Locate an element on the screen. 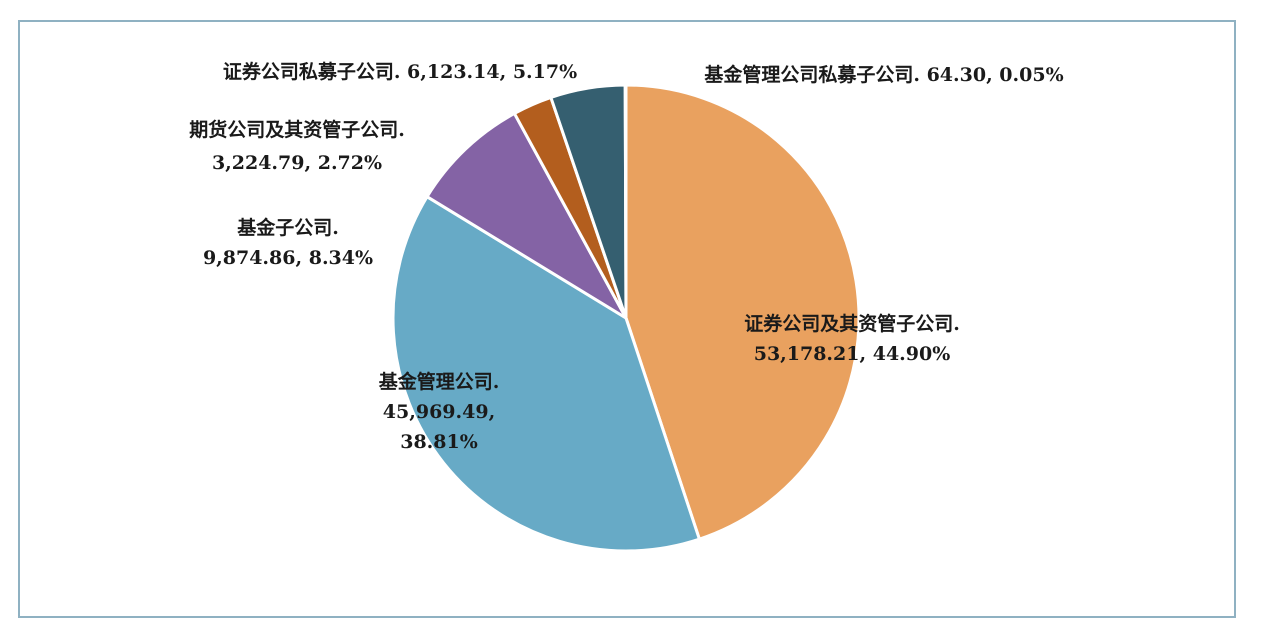 This screenshot has height=634, width=1272. data-label-5: 证券公司私募子公司. 6,123.14, 5.17% is located at coordinates (400, 71).